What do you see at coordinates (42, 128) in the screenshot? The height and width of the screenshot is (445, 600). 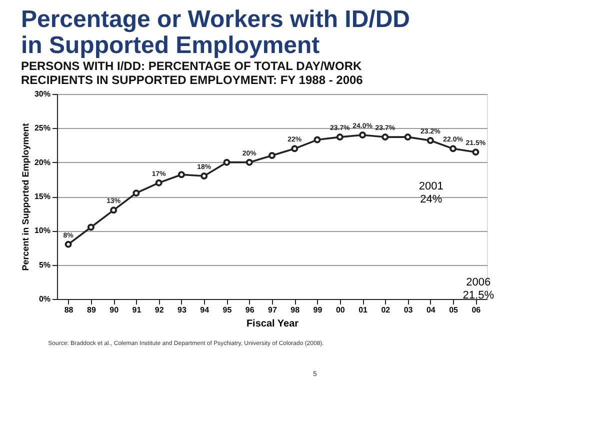 I see `y-tick-label: 25%` at bounding box center [42, 128].